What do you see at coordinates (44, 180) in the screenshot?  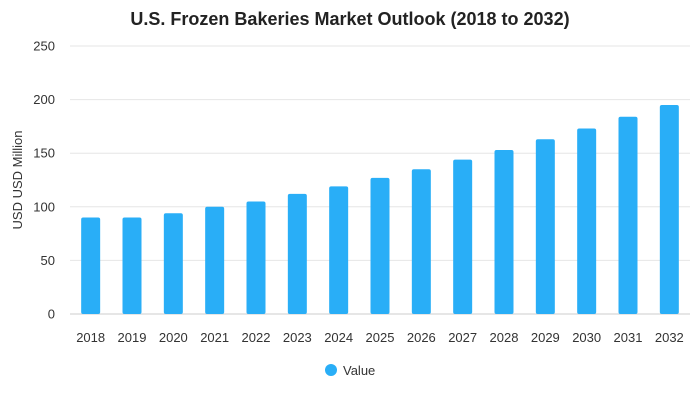 I see `y-axis-ticks: 0 50 100 150 200 250` at bounding box center [44, 180].